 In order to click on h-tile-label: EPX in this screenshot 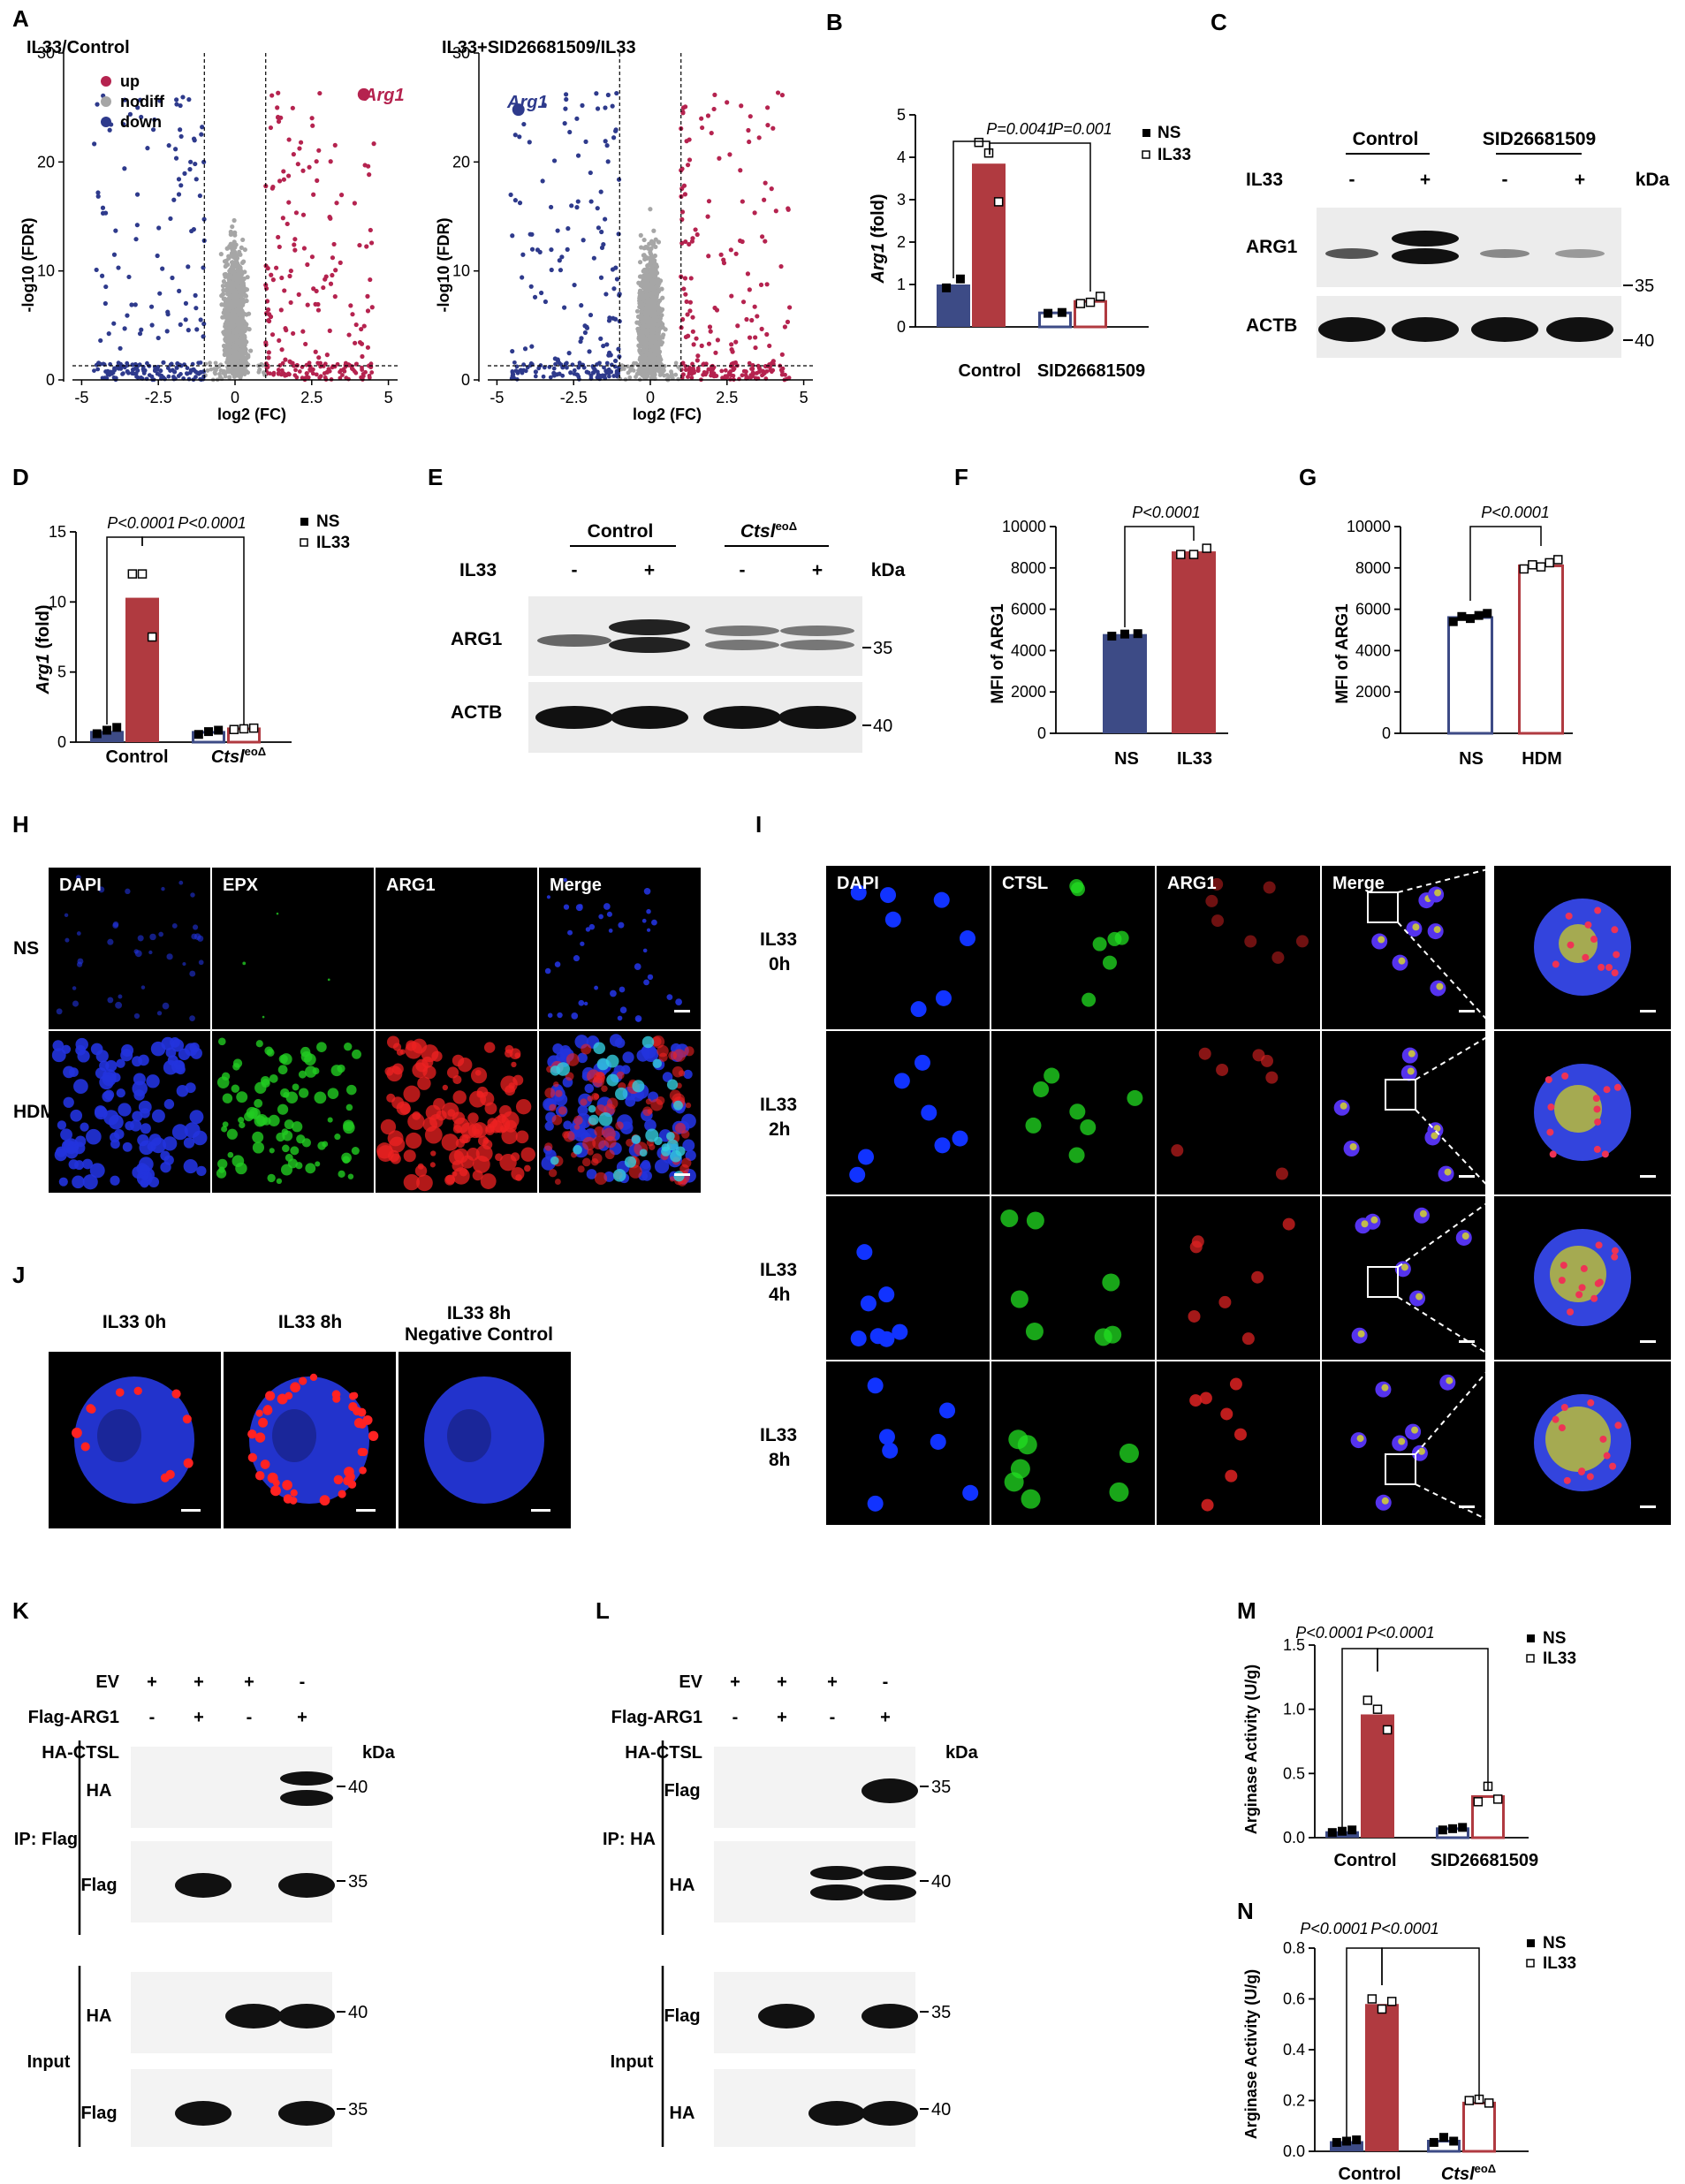, I will do `click(241, 885)`.